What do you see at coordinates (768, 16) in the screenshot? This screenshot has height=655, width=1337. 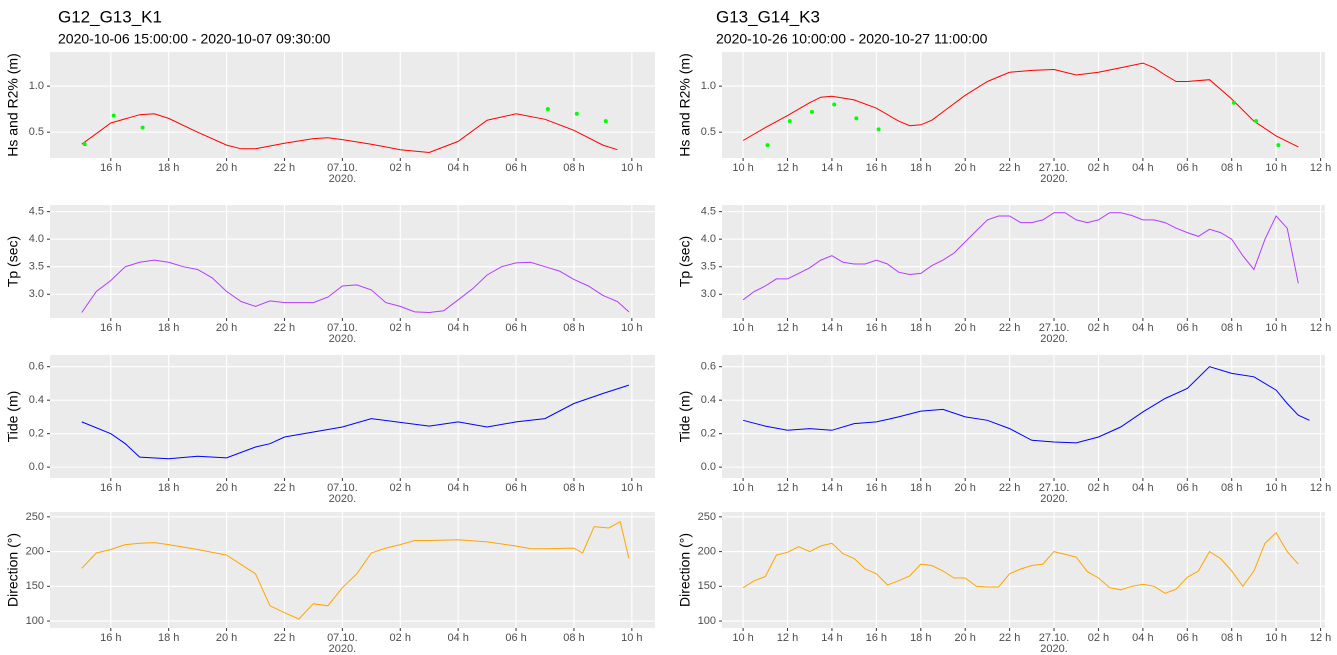 I see `chart-title: G13_G14_K3` at bounding box center [768, 16].